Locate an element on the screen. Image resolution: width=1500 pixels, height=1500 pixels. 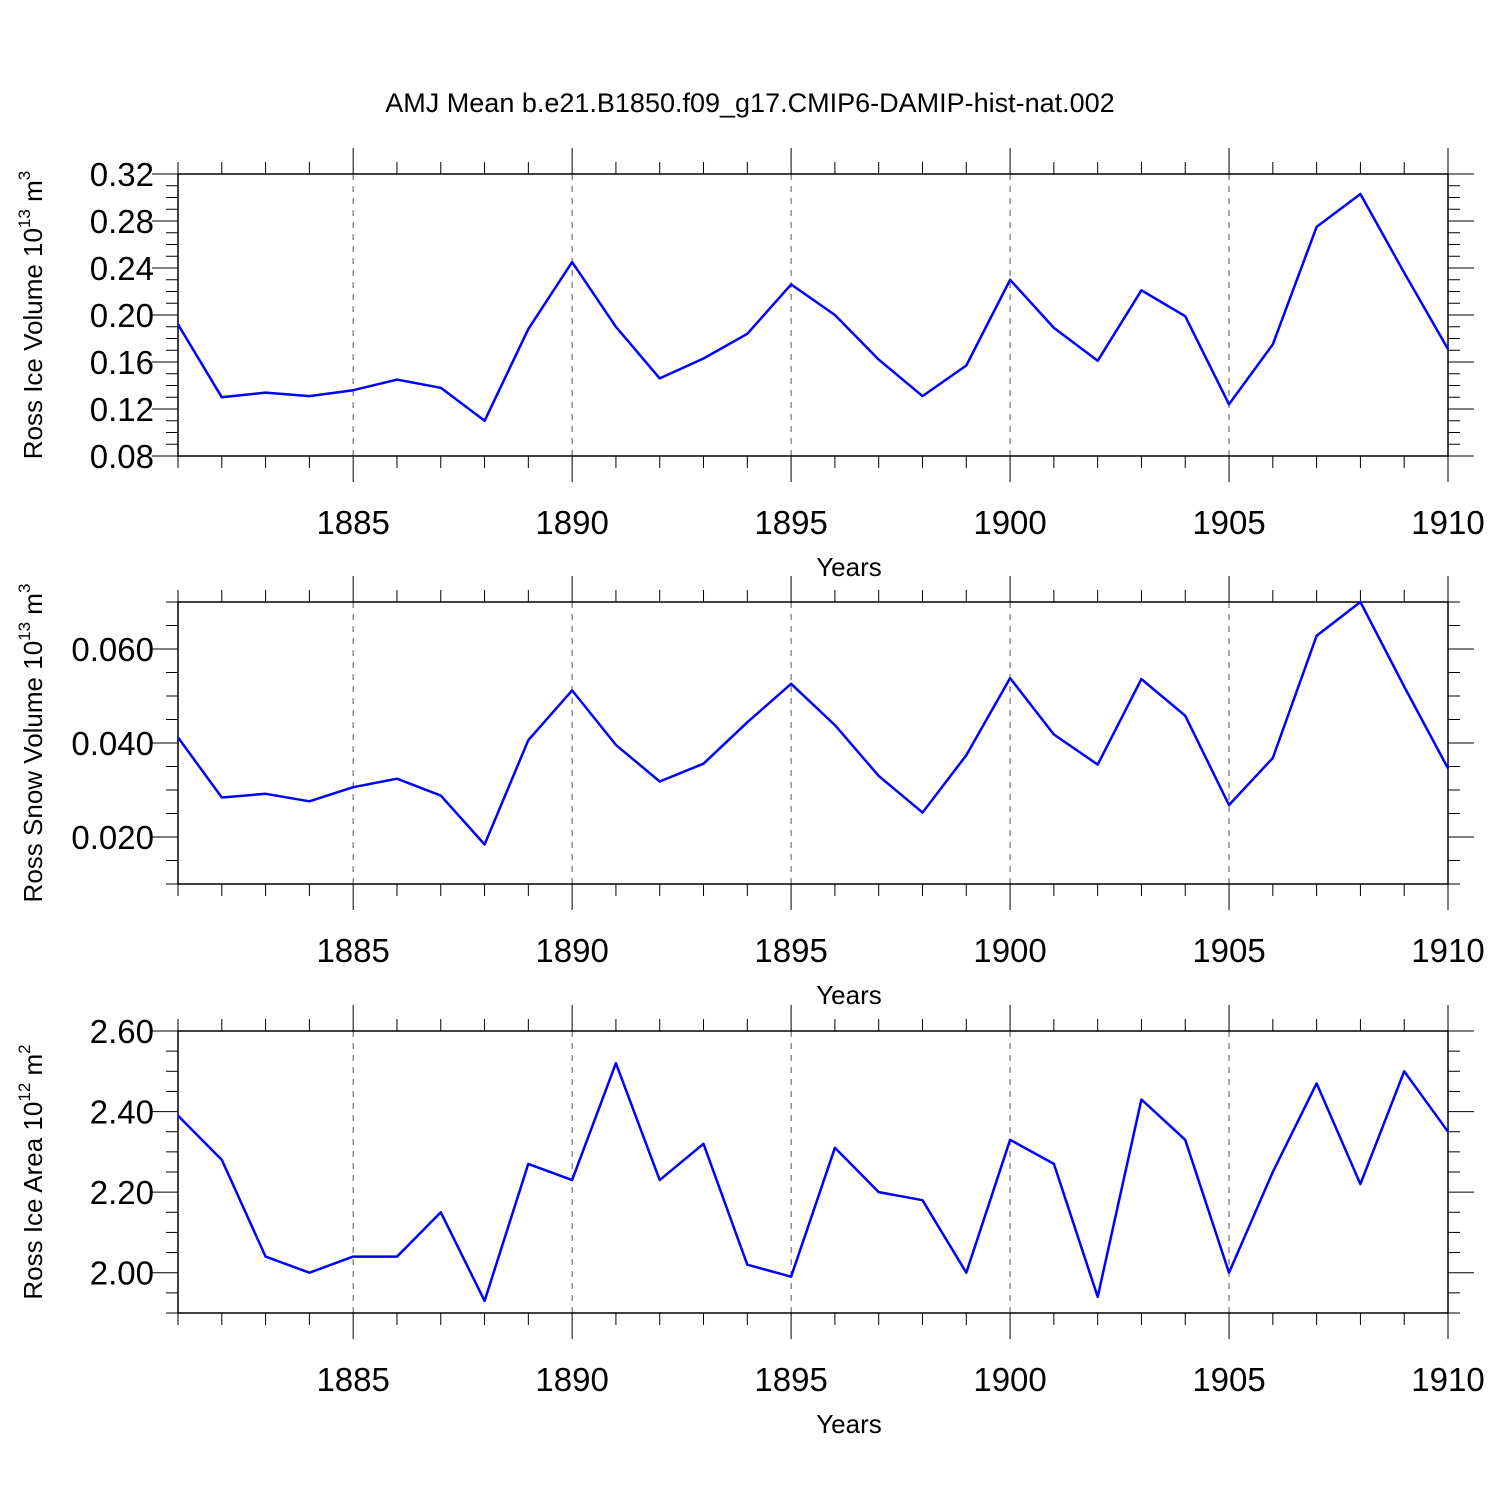
y-tick-label: 0.20 is located at coordinates (122, 315).